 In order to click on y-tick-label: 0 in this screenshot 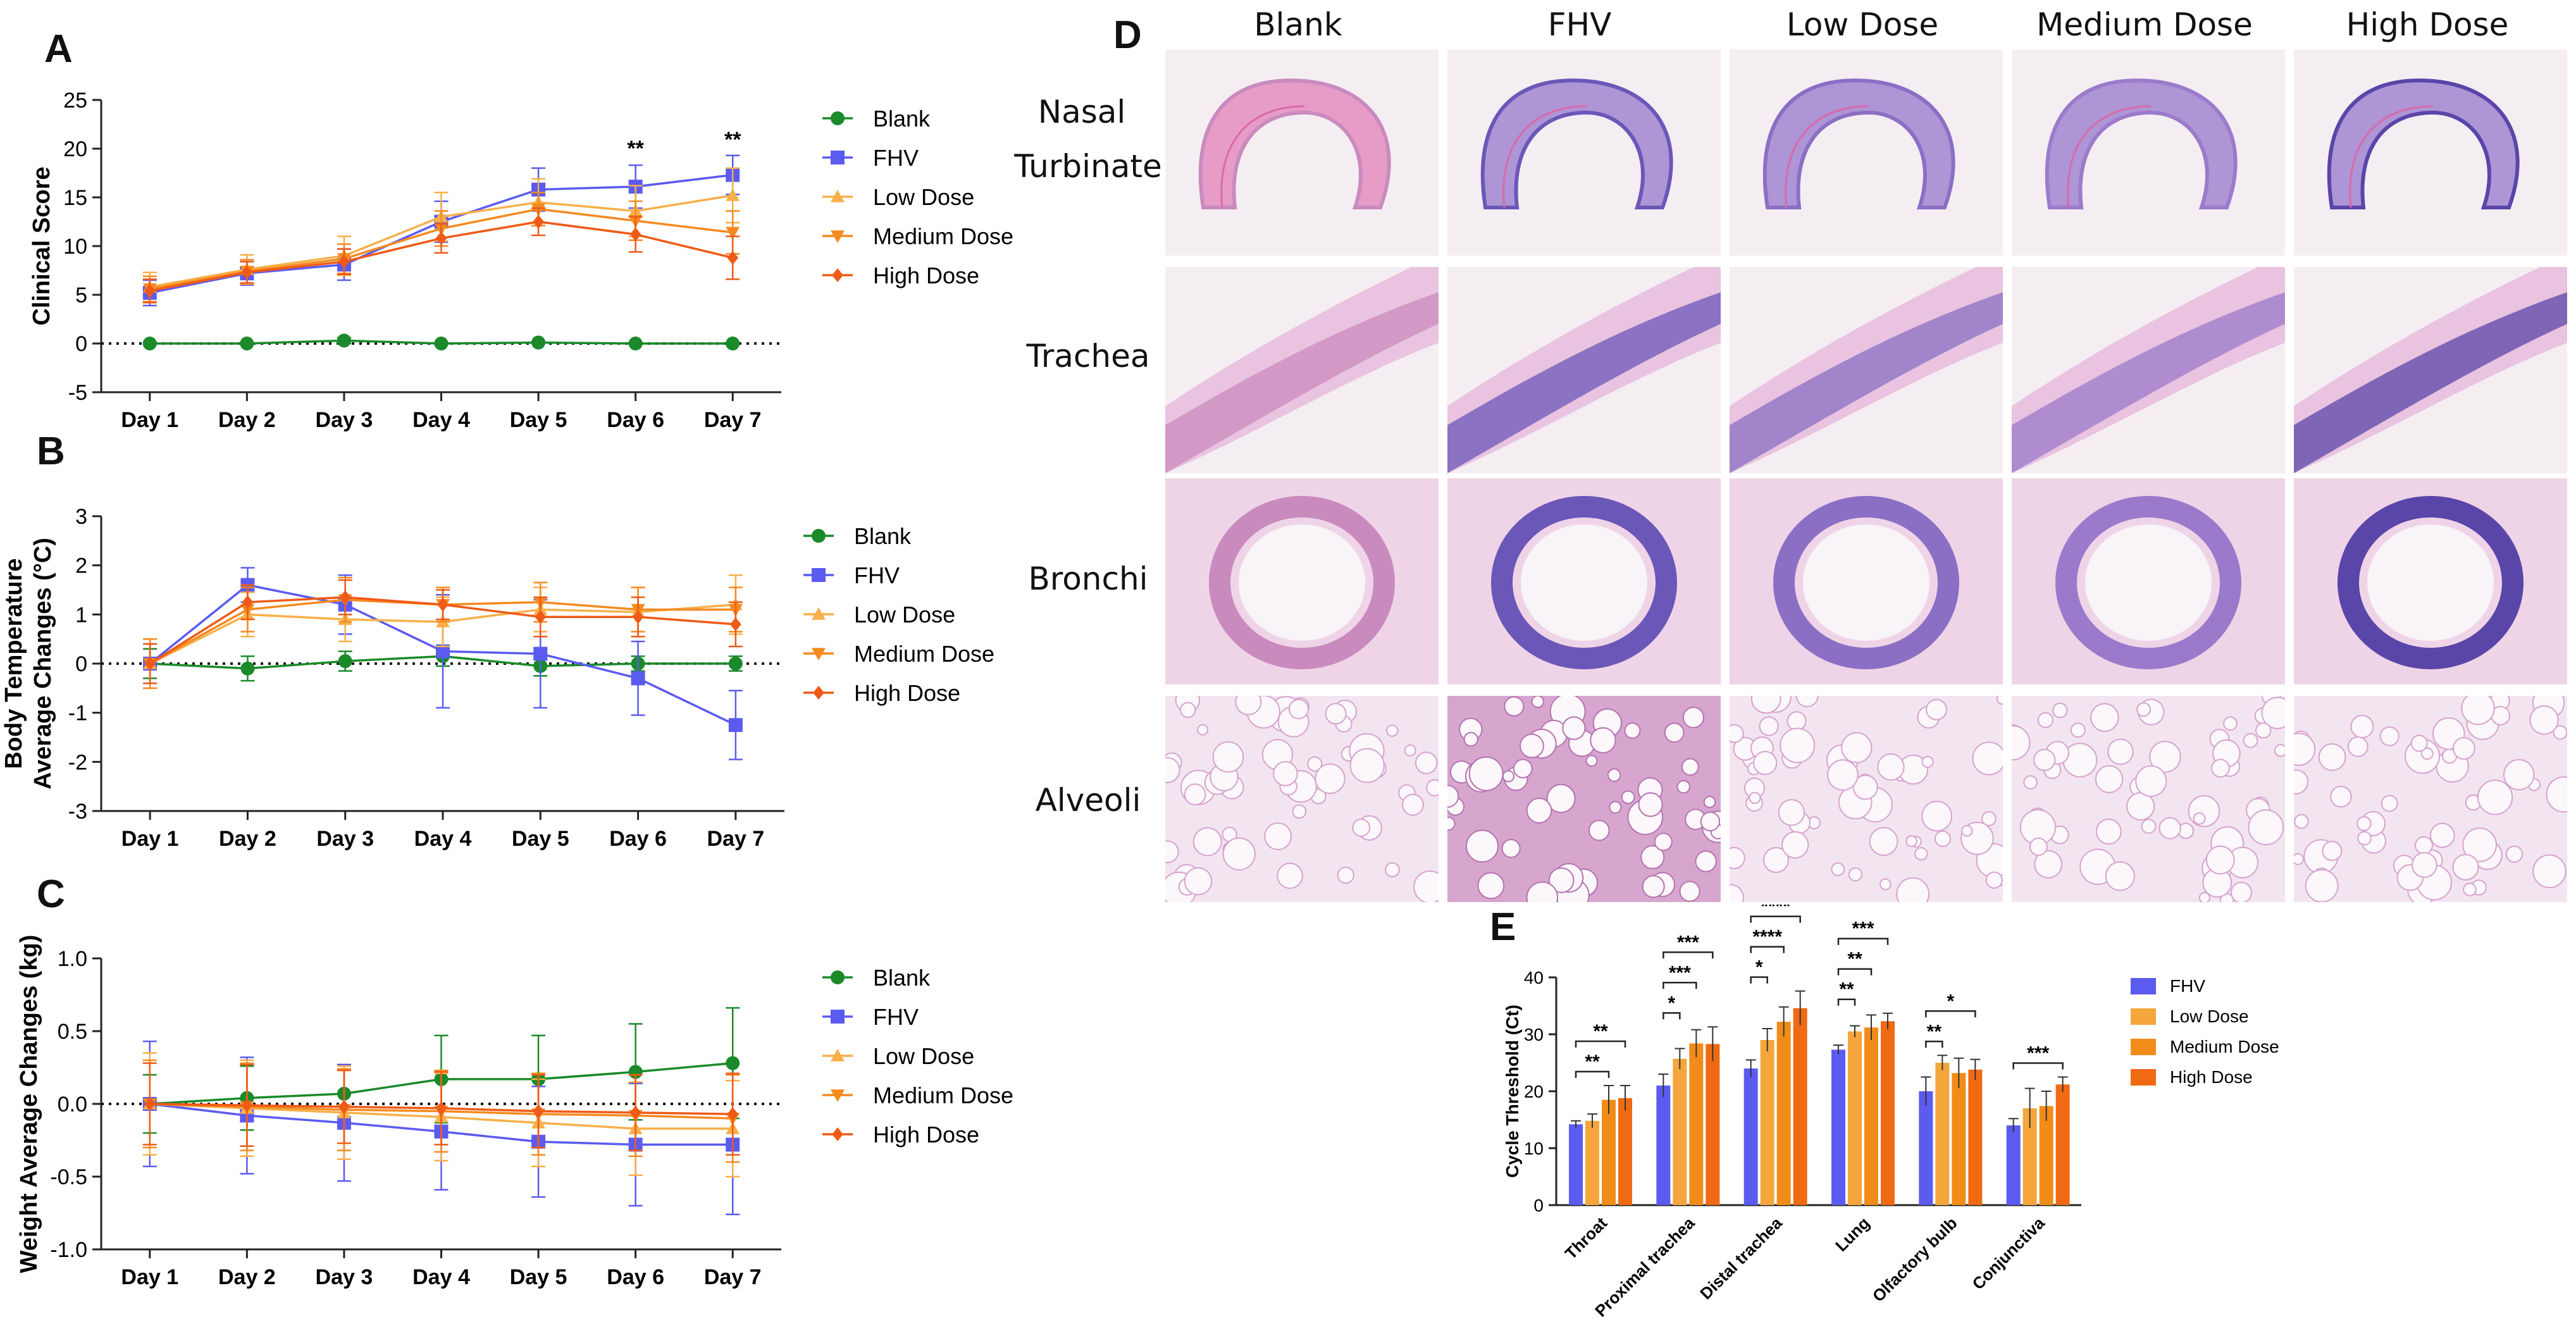, I will do `click(1538, 1205)`.